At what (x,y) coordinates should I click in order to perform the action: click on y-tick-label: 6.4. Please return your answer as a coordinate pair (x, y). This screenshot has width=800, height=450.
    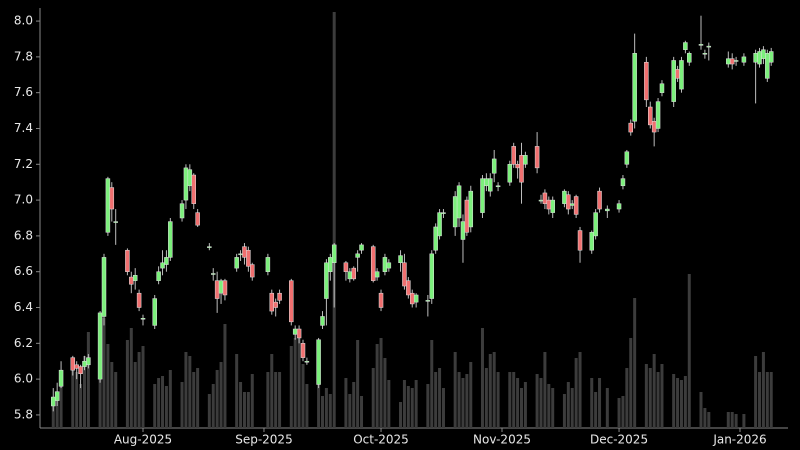
    Looking at the image, I should click on (23, 307).